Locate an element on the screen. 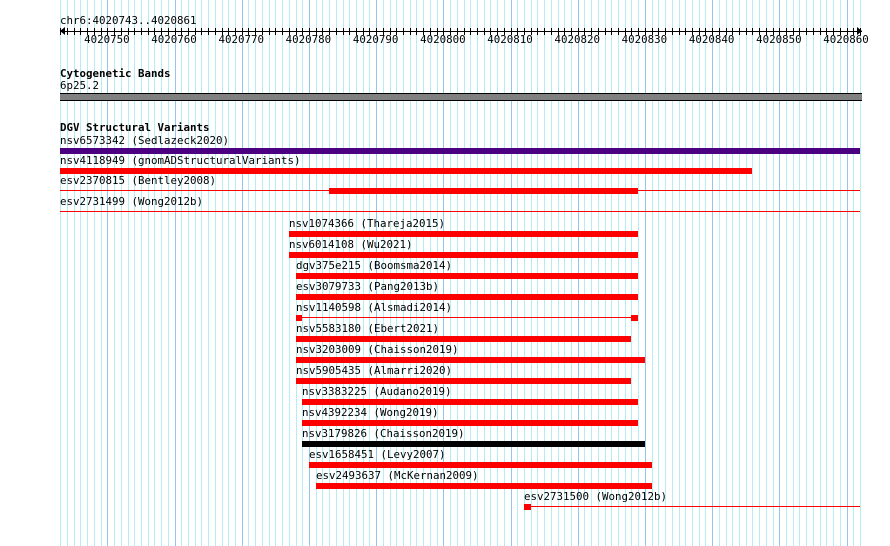 The image size is (890, 546). sv-feature-label: esv2493637 (McKernan2009) is located at coordinates (397, 475).